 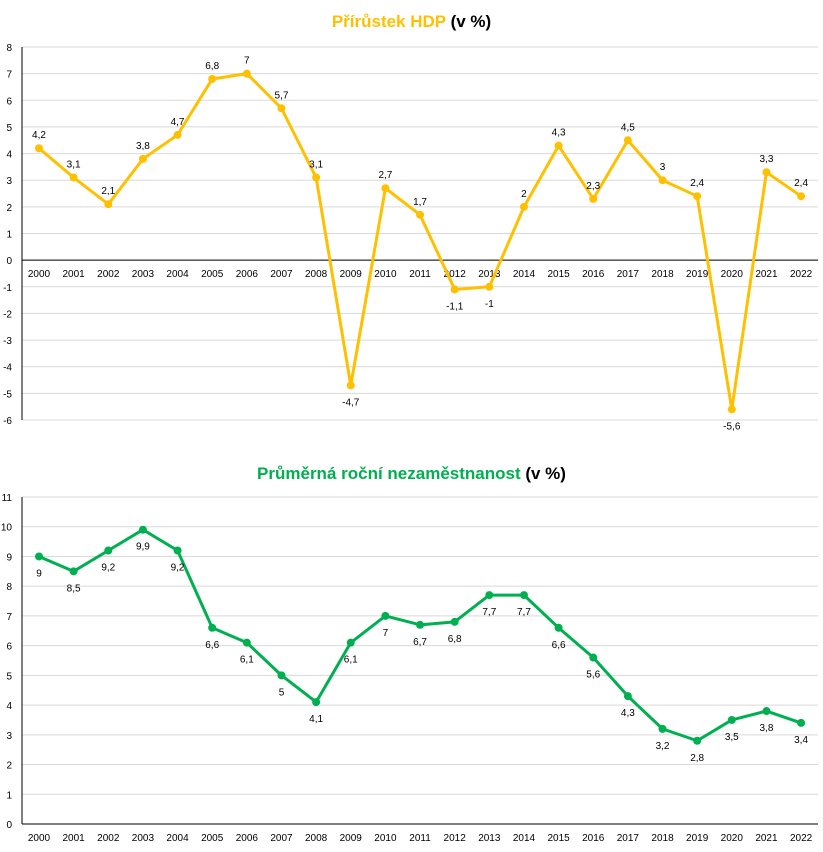 What do you see at coordinates (801, 838) in the screenshot?
I see `x-tick-label: 2022` at bounding box center [801, 838].